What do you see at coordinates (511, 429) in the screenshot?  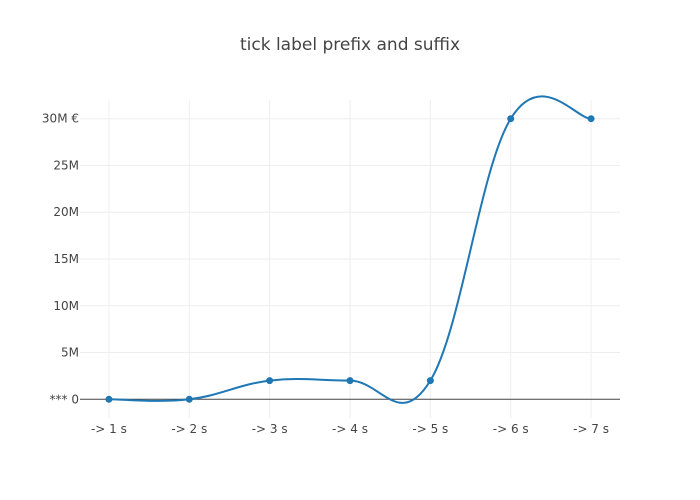 I see `x-tick-label: -> 6 s` at bounding box center [511, 429].